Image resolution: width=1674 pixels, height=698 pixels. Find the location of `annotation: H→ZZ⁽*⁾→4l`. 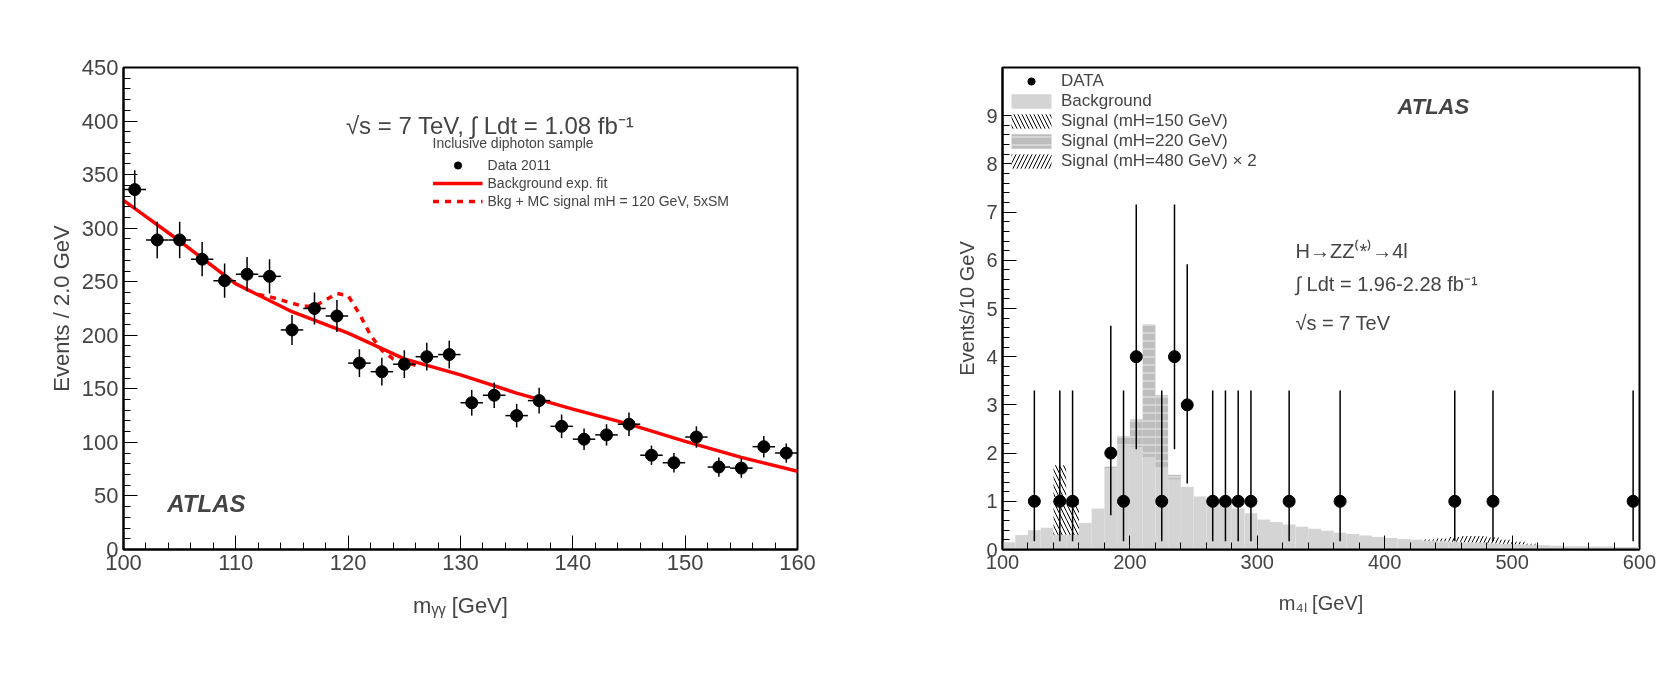

annotation: H→ZZ⁽*⁾→4l is located at coordinates (1351, 250).